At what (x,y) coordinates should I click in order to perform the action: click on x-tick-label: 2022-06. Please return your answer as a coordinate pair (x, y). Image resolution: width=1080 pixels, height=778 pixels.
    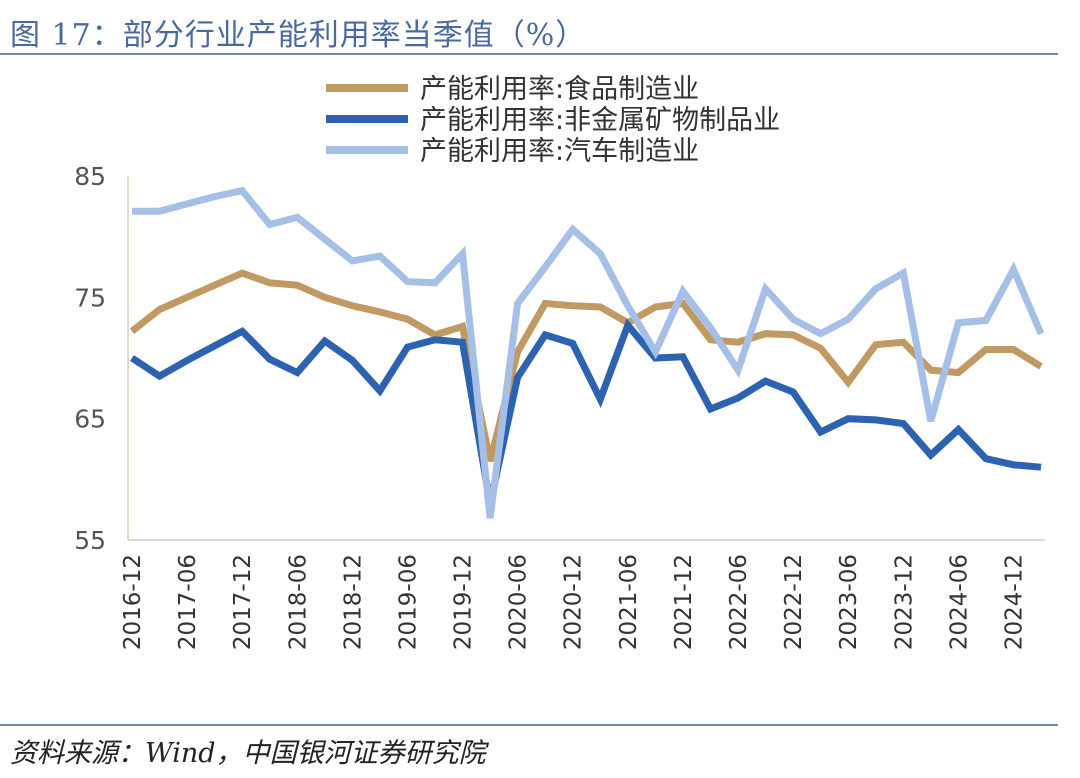
    Looking at the image, I should click on (739, 602).